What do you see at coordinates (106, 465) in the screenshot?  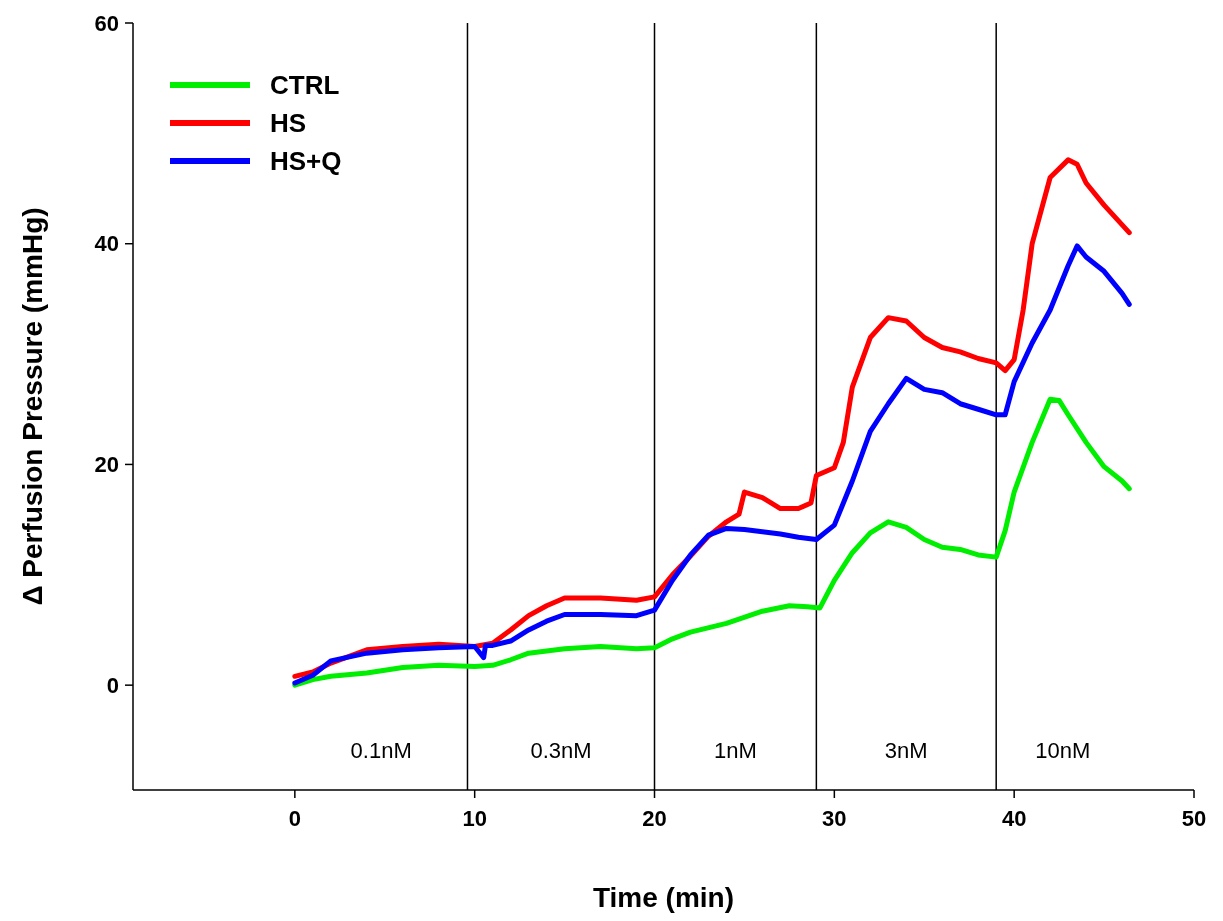 I see `y-tick-label: 20` at bounding box center [106, 465].